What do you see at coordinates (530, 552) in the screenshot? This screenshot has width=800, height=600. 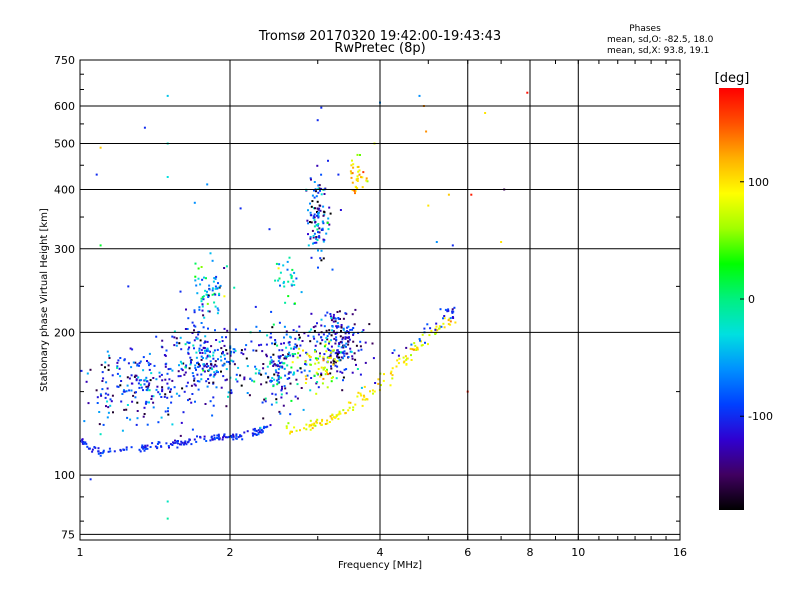 I see `x-tick-label-4: 8` at bounding box center [530, 552].